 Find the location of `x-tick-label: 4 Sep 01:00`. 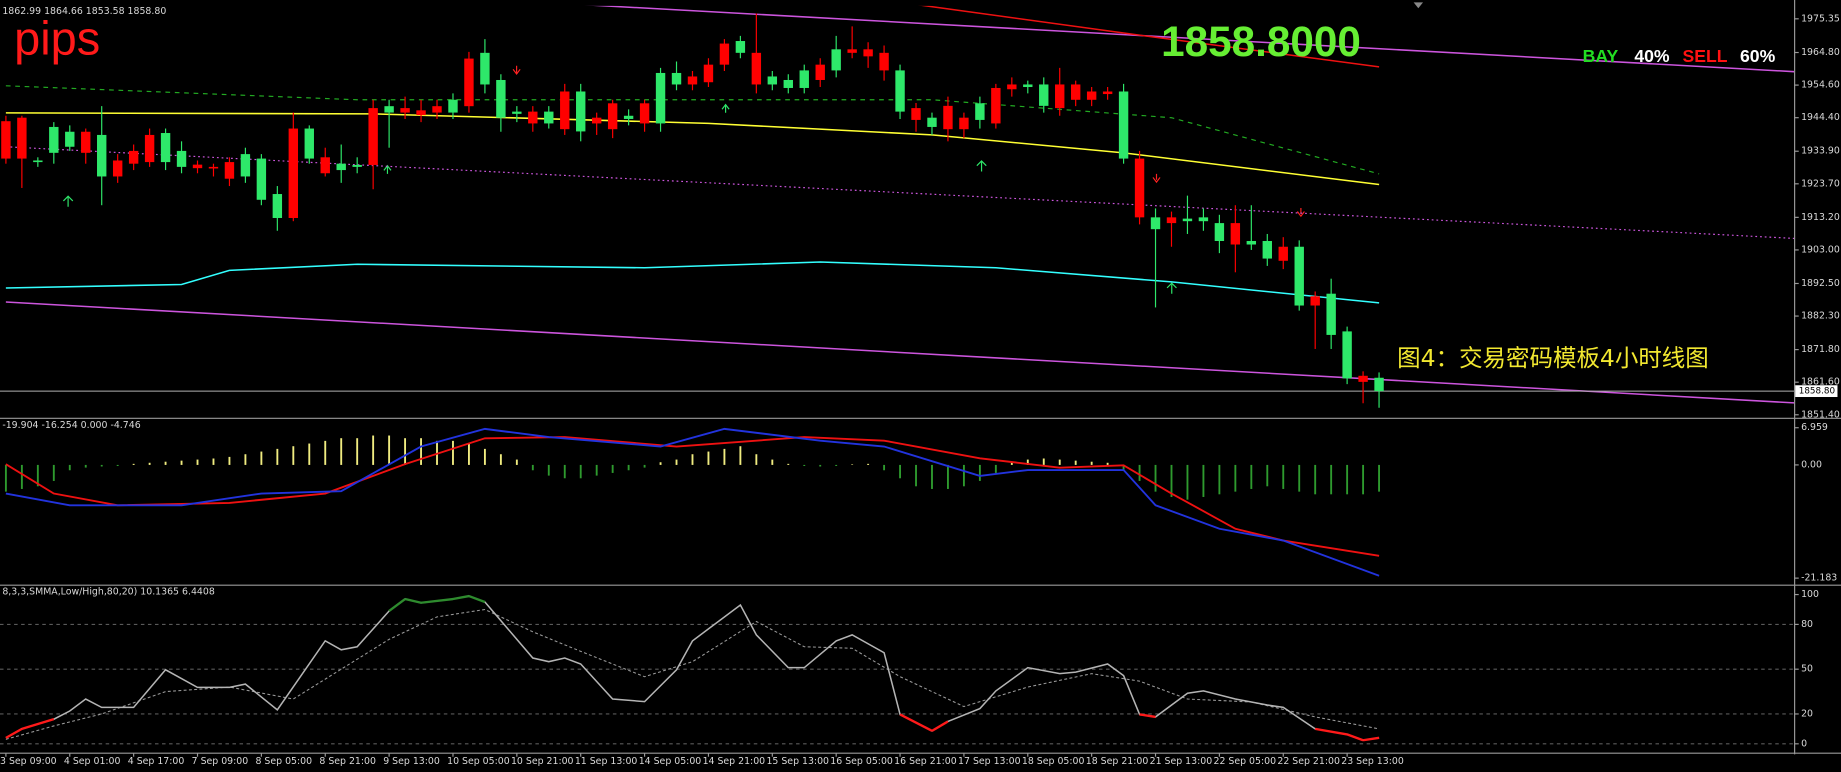

x-tick-label: 4 Sep 01:00 is located at coordinates (92, 761).